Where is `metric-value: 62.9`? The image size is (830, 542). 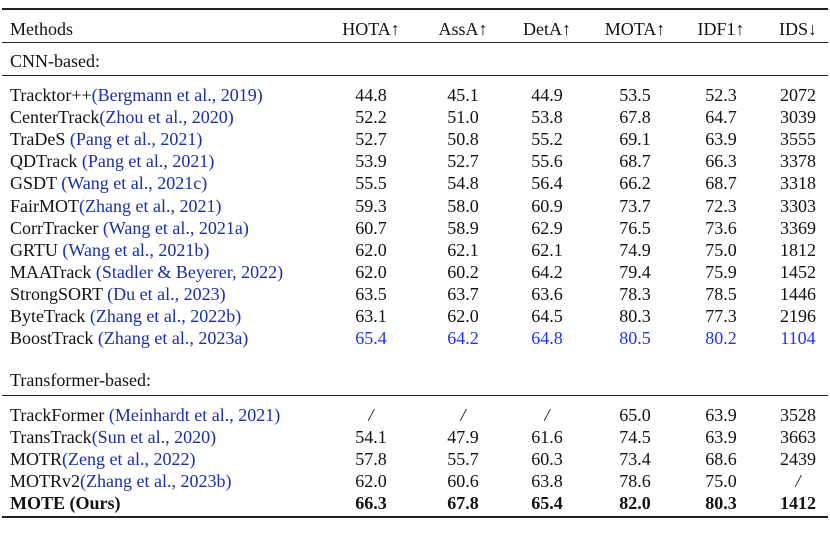
metric-value: 62.9 is located at coordinates (547, 227).